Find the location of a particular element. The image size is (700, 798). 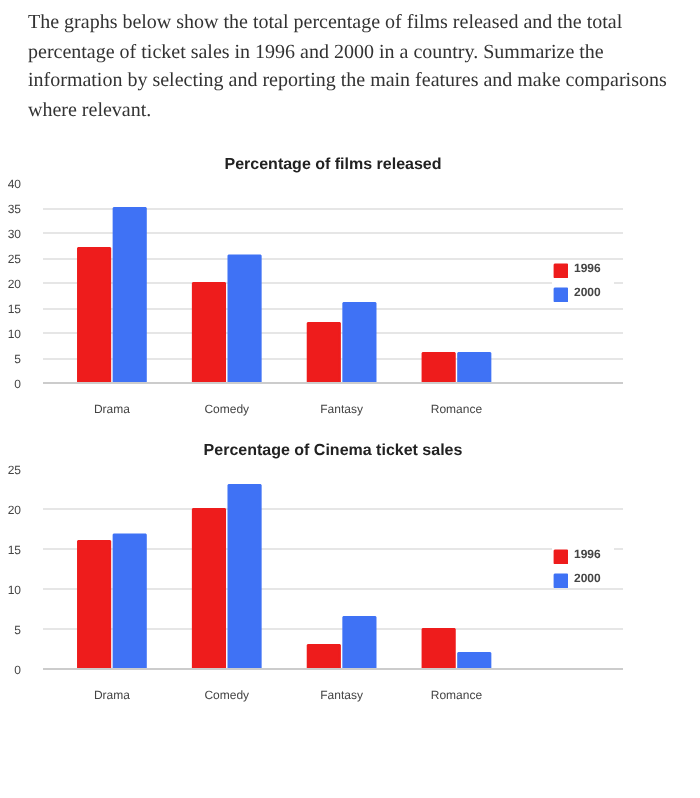

chart-title: Percentage of Cinema ticket sales is located at coordinates (333, 450).